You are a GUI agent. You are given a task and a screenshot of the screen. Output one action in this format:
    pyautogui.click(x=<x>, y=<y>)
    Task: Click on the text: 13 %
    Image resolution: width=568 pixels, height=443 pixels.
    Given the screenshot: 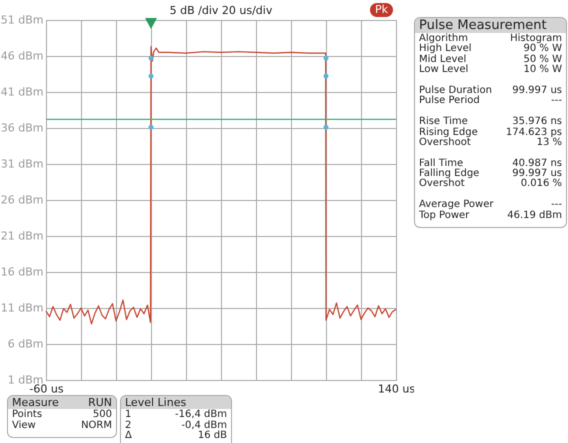 What is the action you would take?
    pyautogui.click(x=549, y=142)
    